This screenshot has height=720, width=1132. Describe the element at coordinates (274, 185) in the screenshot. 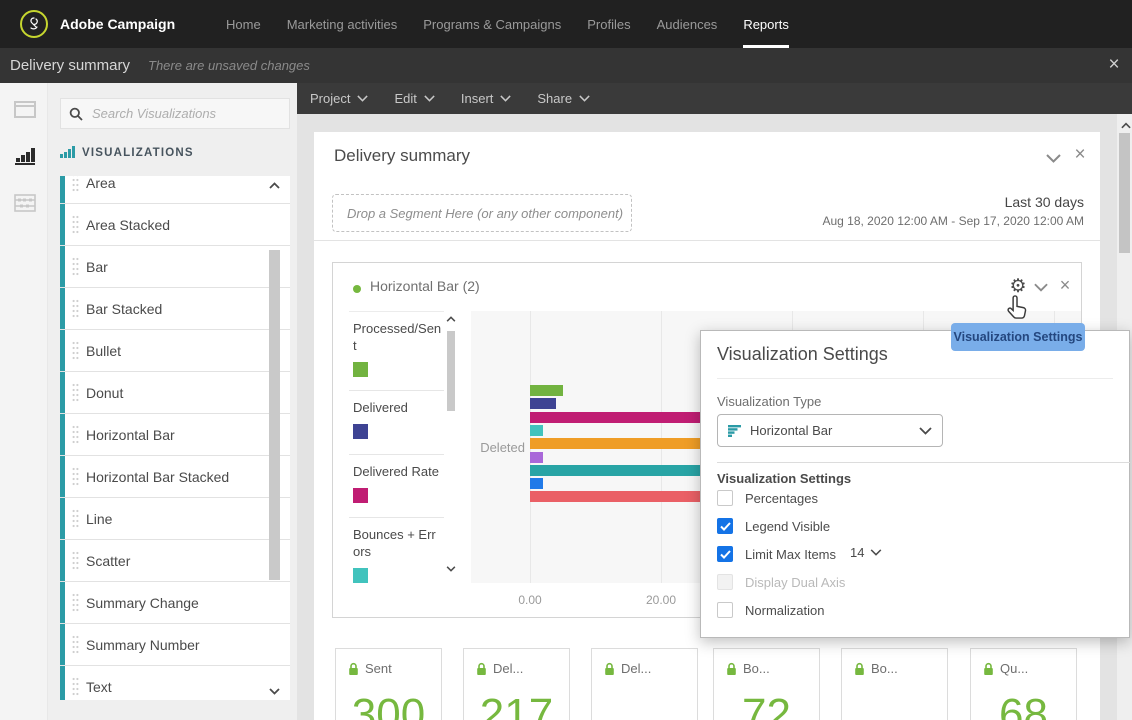

I see `list-scroll-up-icon` at that location.